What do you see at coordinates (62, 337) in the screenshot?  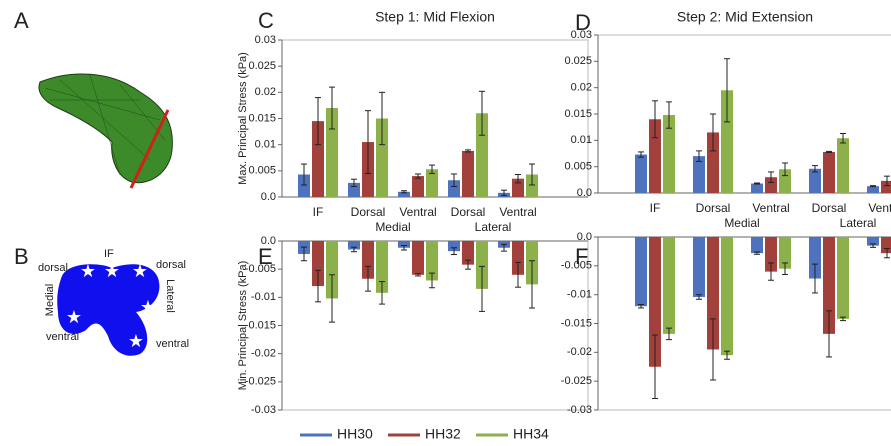 I see `diagram-label: ventral` at bounding box center [62, 337].